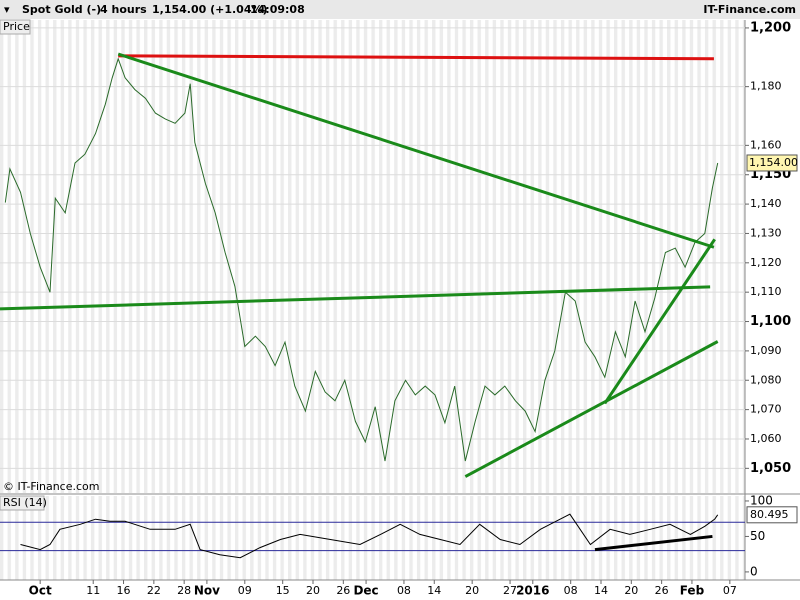  What do you see at coordinates (766, 203) in the screenshot?
I see `y-tick-label: 1,140` at bounding box center [766, 203].